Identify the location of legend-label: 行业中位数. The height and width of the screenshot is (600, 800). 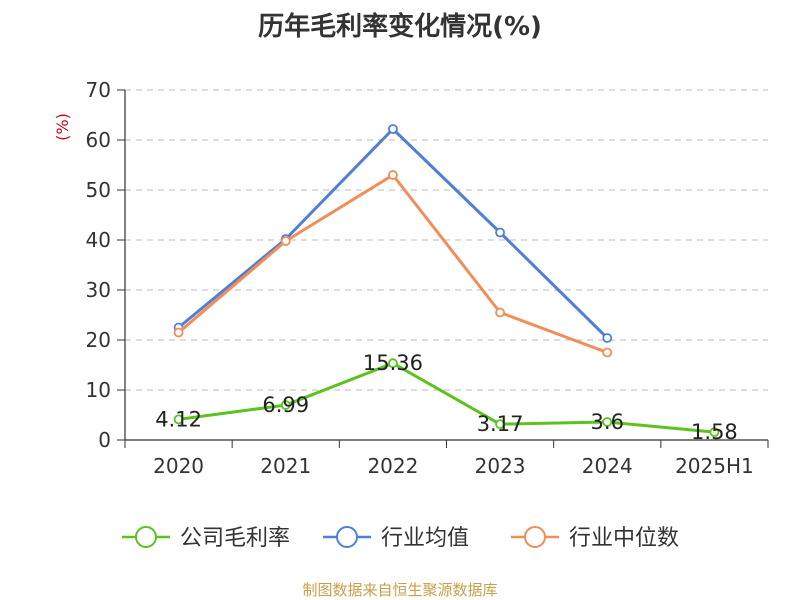
(624, 538).